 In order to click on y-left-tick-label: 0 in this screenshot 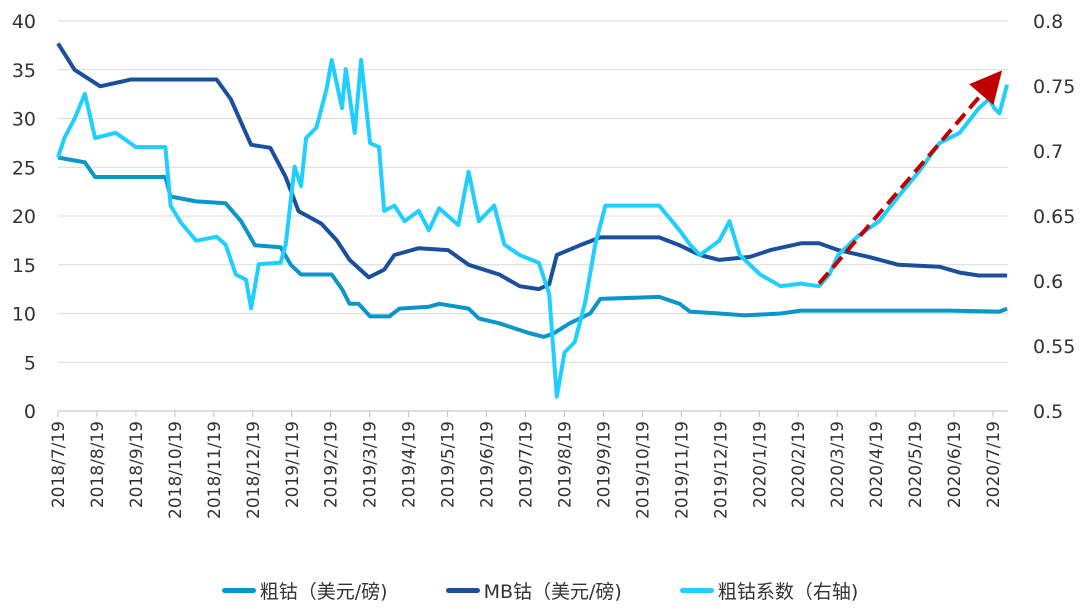, I will do `click(30, 412)`.